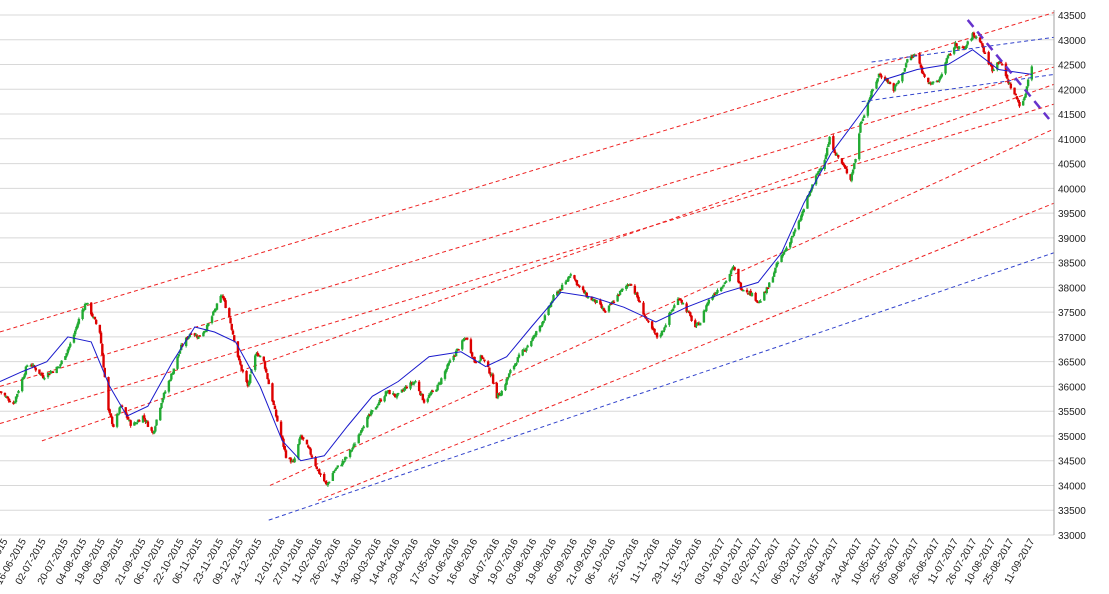  I want to click on y-tick-label: 34500, so click(1072, 462).